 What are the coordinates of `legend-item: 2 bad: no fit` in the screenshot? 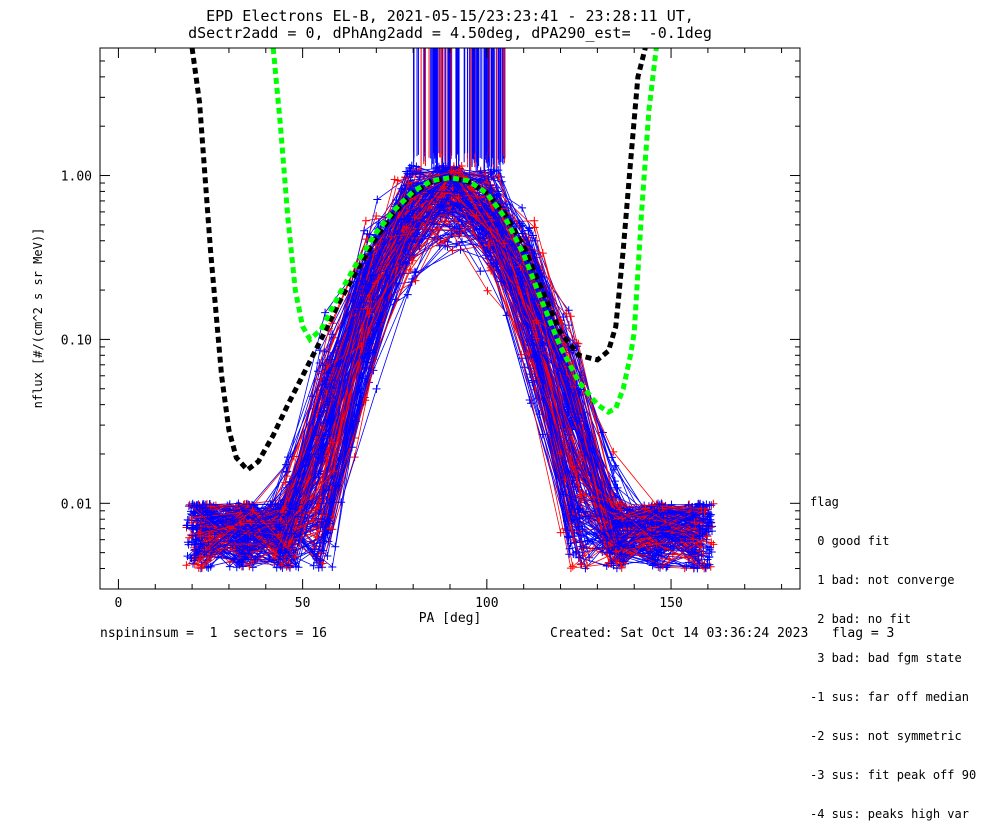 It's located at (861, 619).